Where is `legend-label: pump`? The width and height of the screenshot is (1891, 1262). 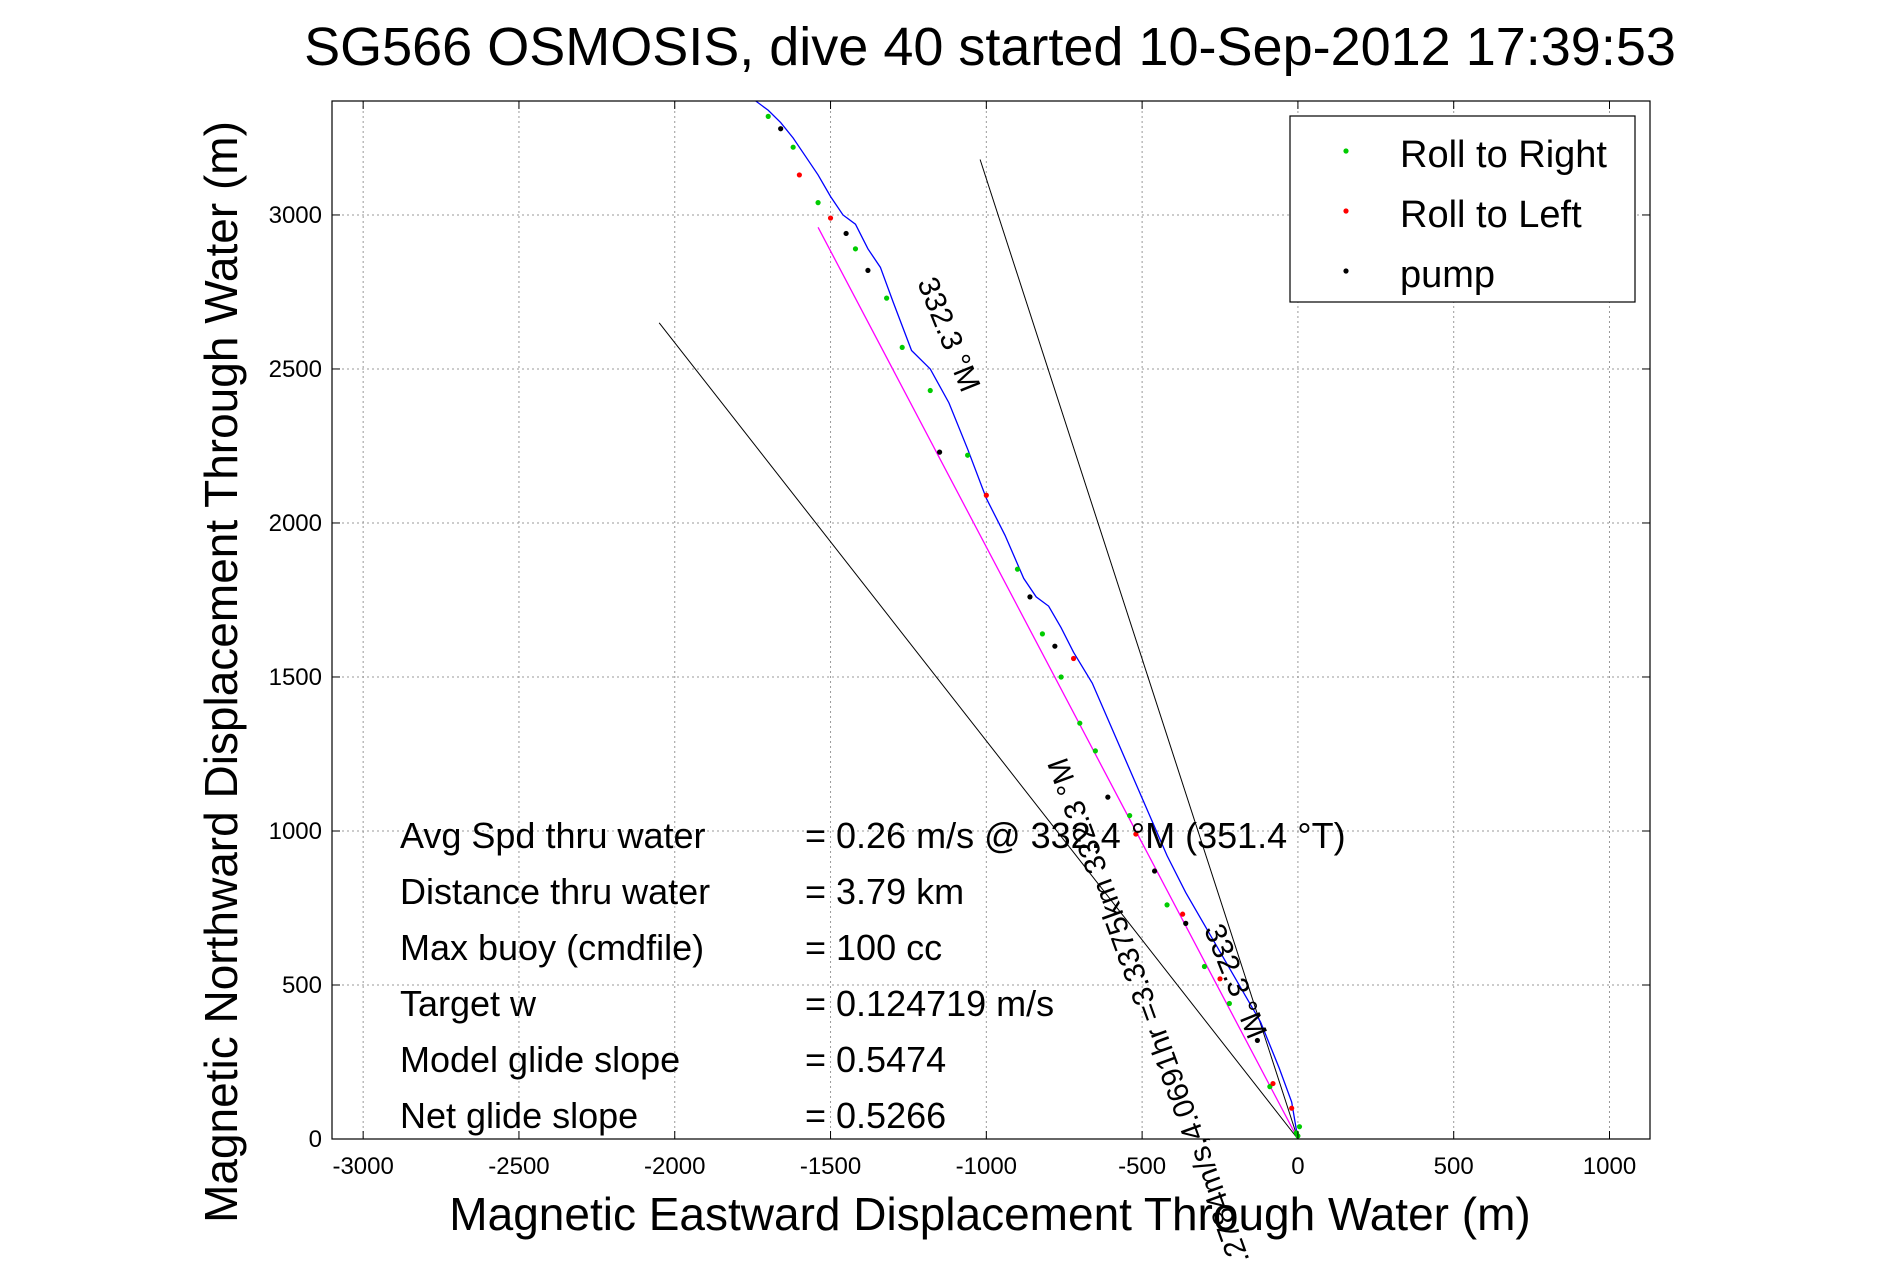
legend-label: pump is located at coordinates (1447, 275).